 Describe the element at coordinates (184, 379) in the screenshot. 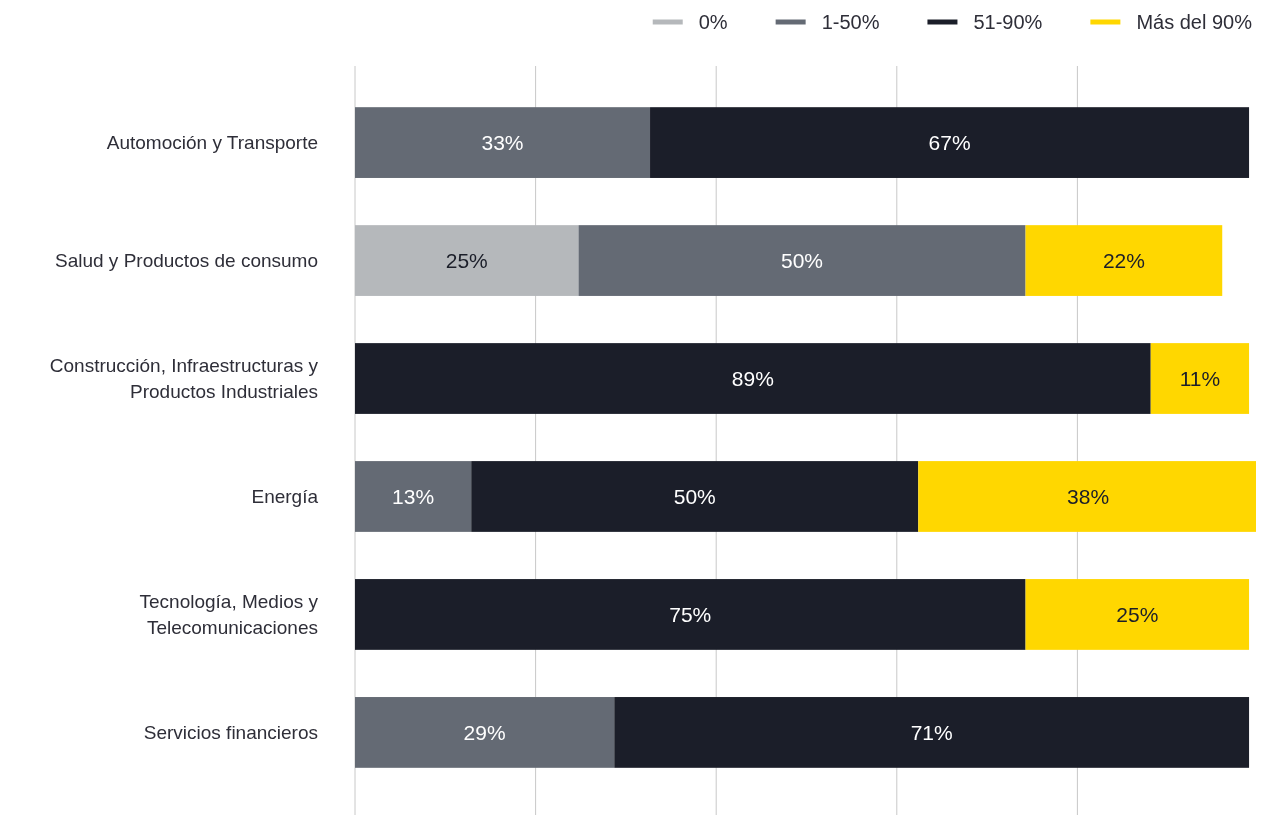

I see `y-tick-label: Construcción, Infraestructuras y Productos Industriales` at that location.